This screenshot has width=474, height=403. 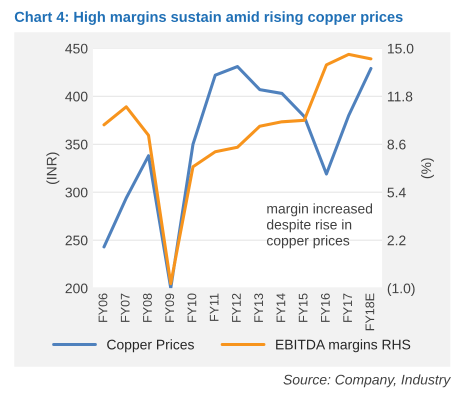 What do you see at coordinates (169, 308) in the screenshot?
I see `x-tick-label: FY09` at bounding box center [169, 308].